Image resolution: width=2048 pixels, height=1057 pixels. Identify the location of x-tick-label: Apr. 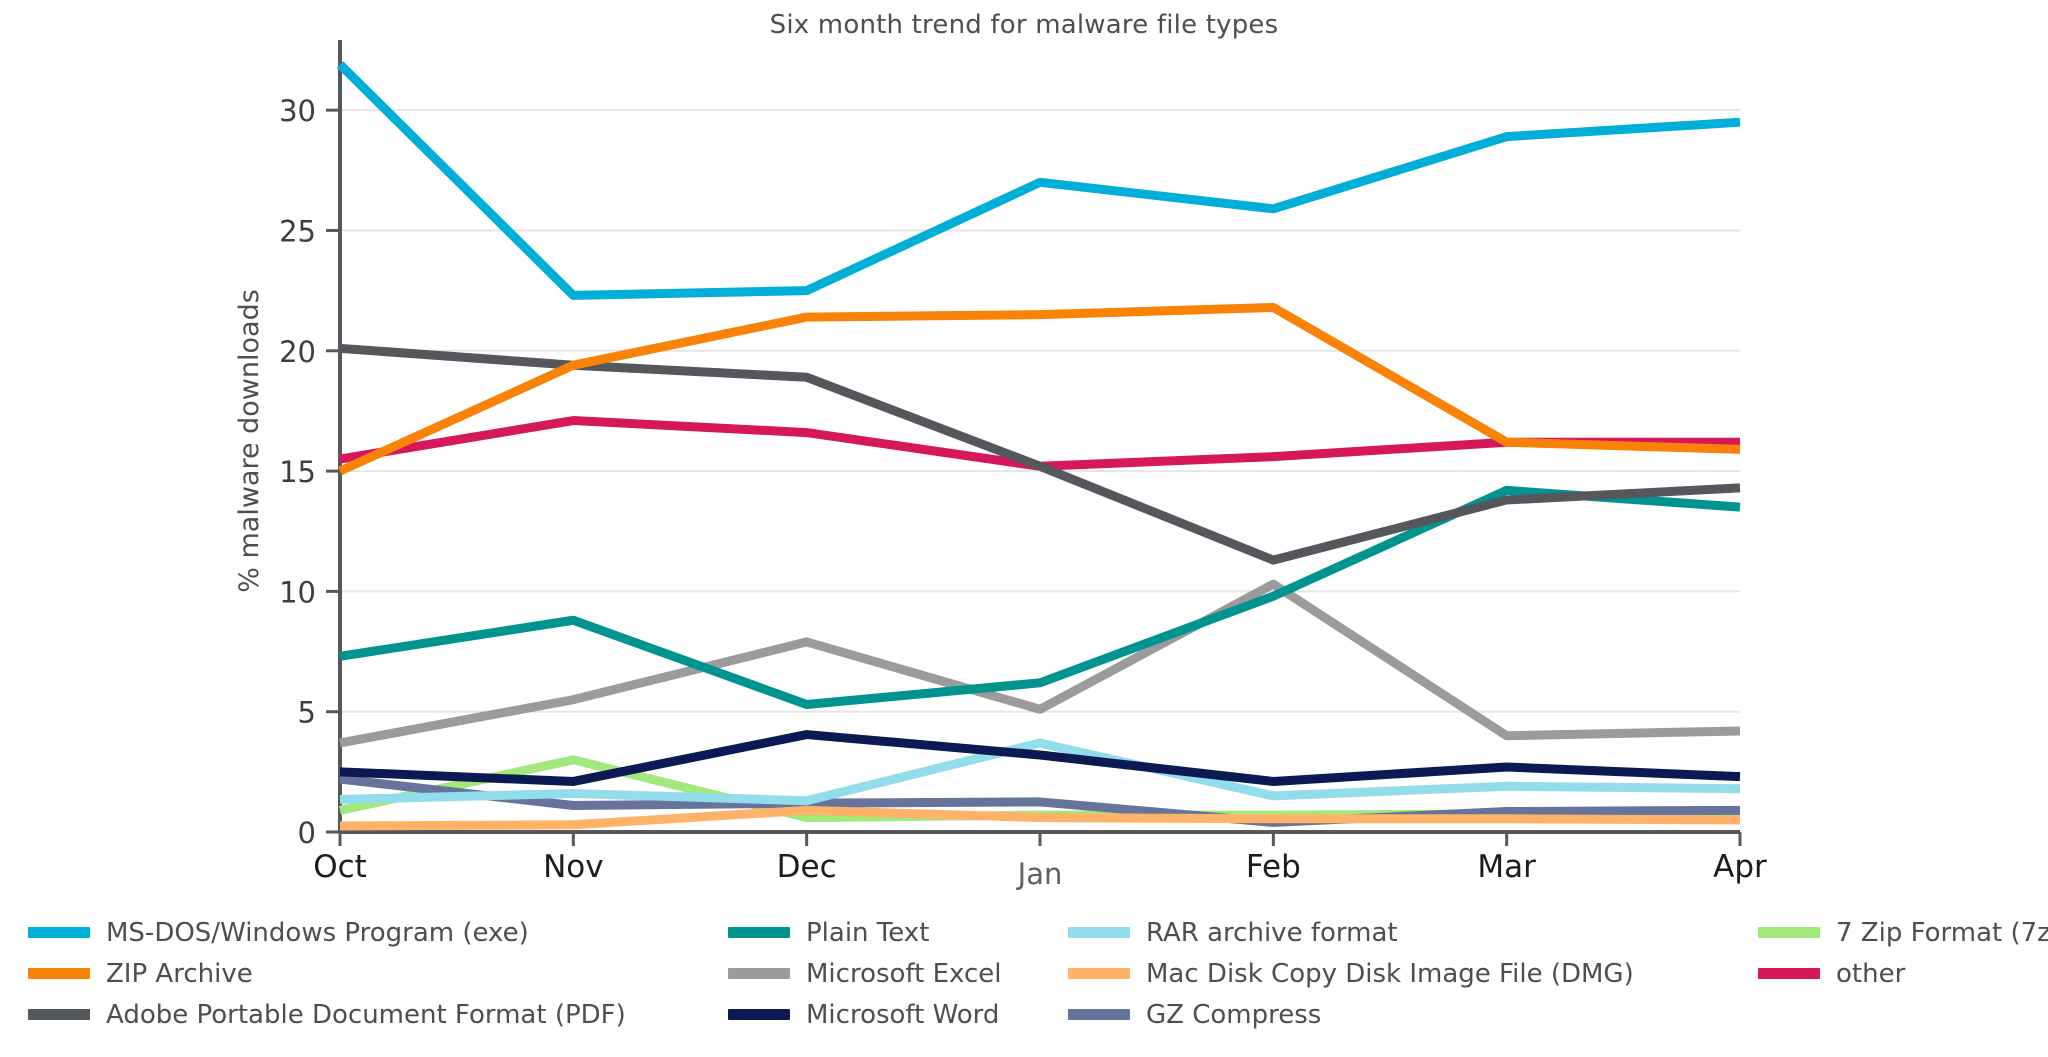
(1740, 867).